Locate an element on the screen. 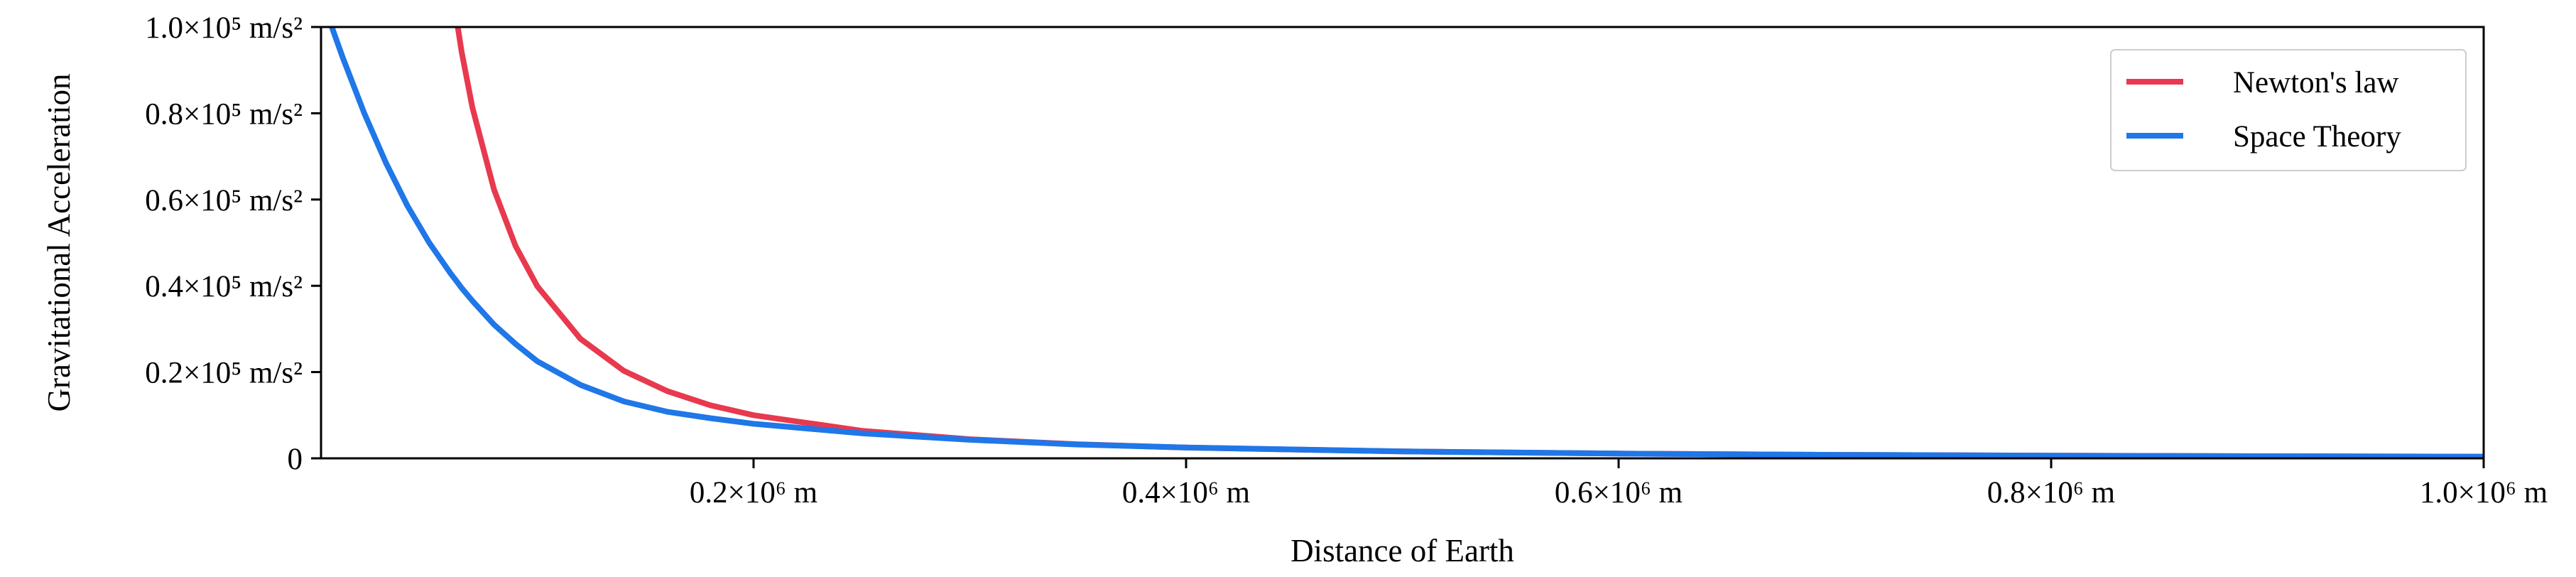 This screenshot has height=577, width=2576. legend-label-newtons-law: Newton's law is located at coordinates (2316, 82).